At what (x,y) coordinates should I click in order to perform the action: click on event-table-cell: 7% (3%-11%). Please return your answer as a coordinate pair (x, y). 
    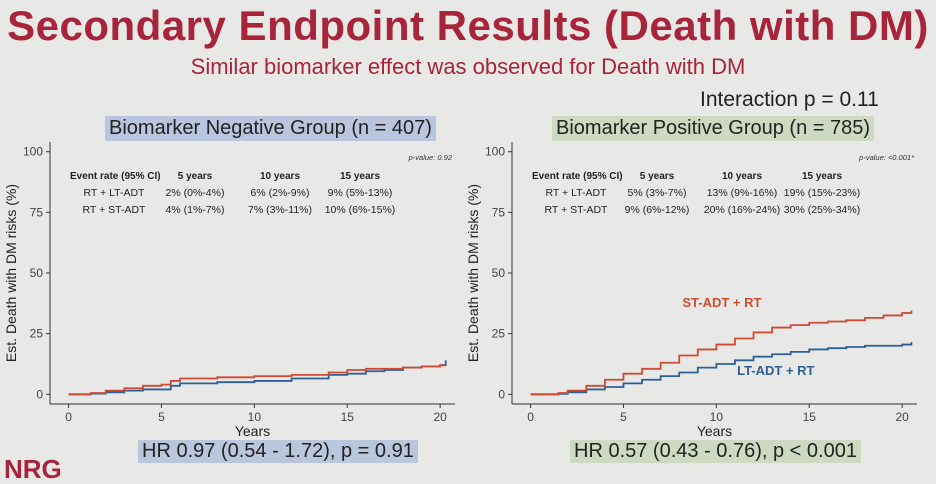
    Looking at the image, I should click on (280, 210).